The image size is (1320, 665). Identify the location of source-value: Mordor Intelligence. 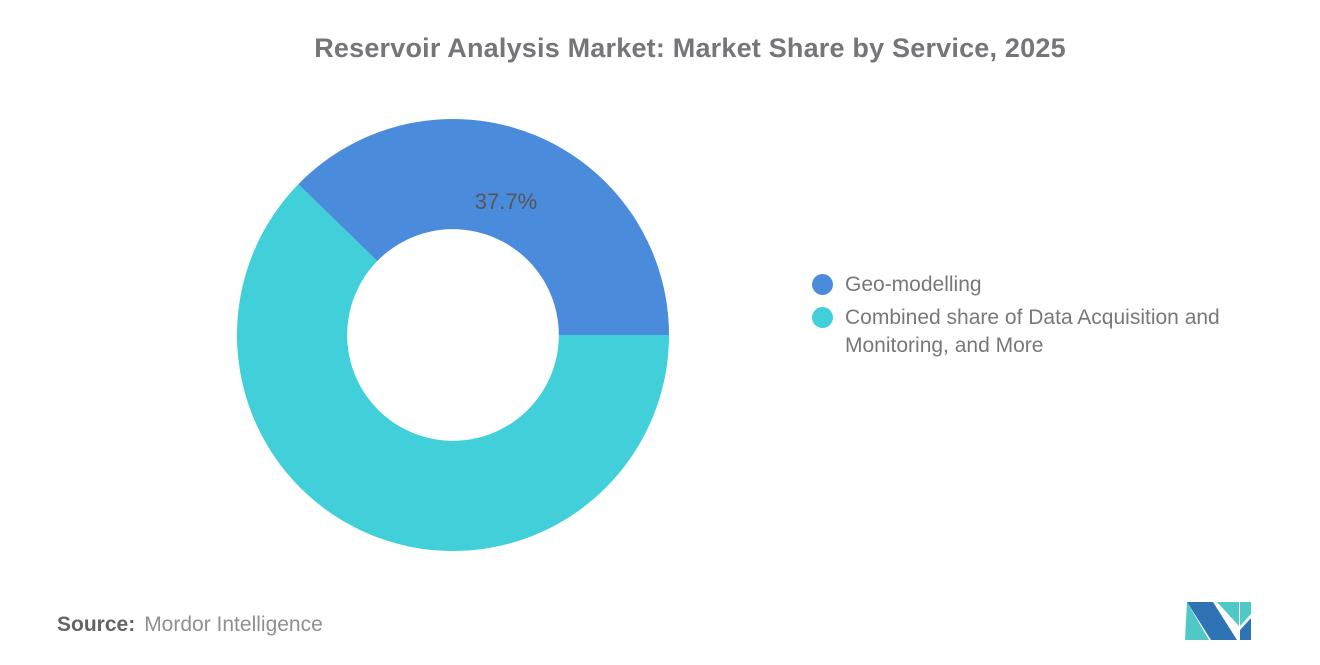
(233, 624).